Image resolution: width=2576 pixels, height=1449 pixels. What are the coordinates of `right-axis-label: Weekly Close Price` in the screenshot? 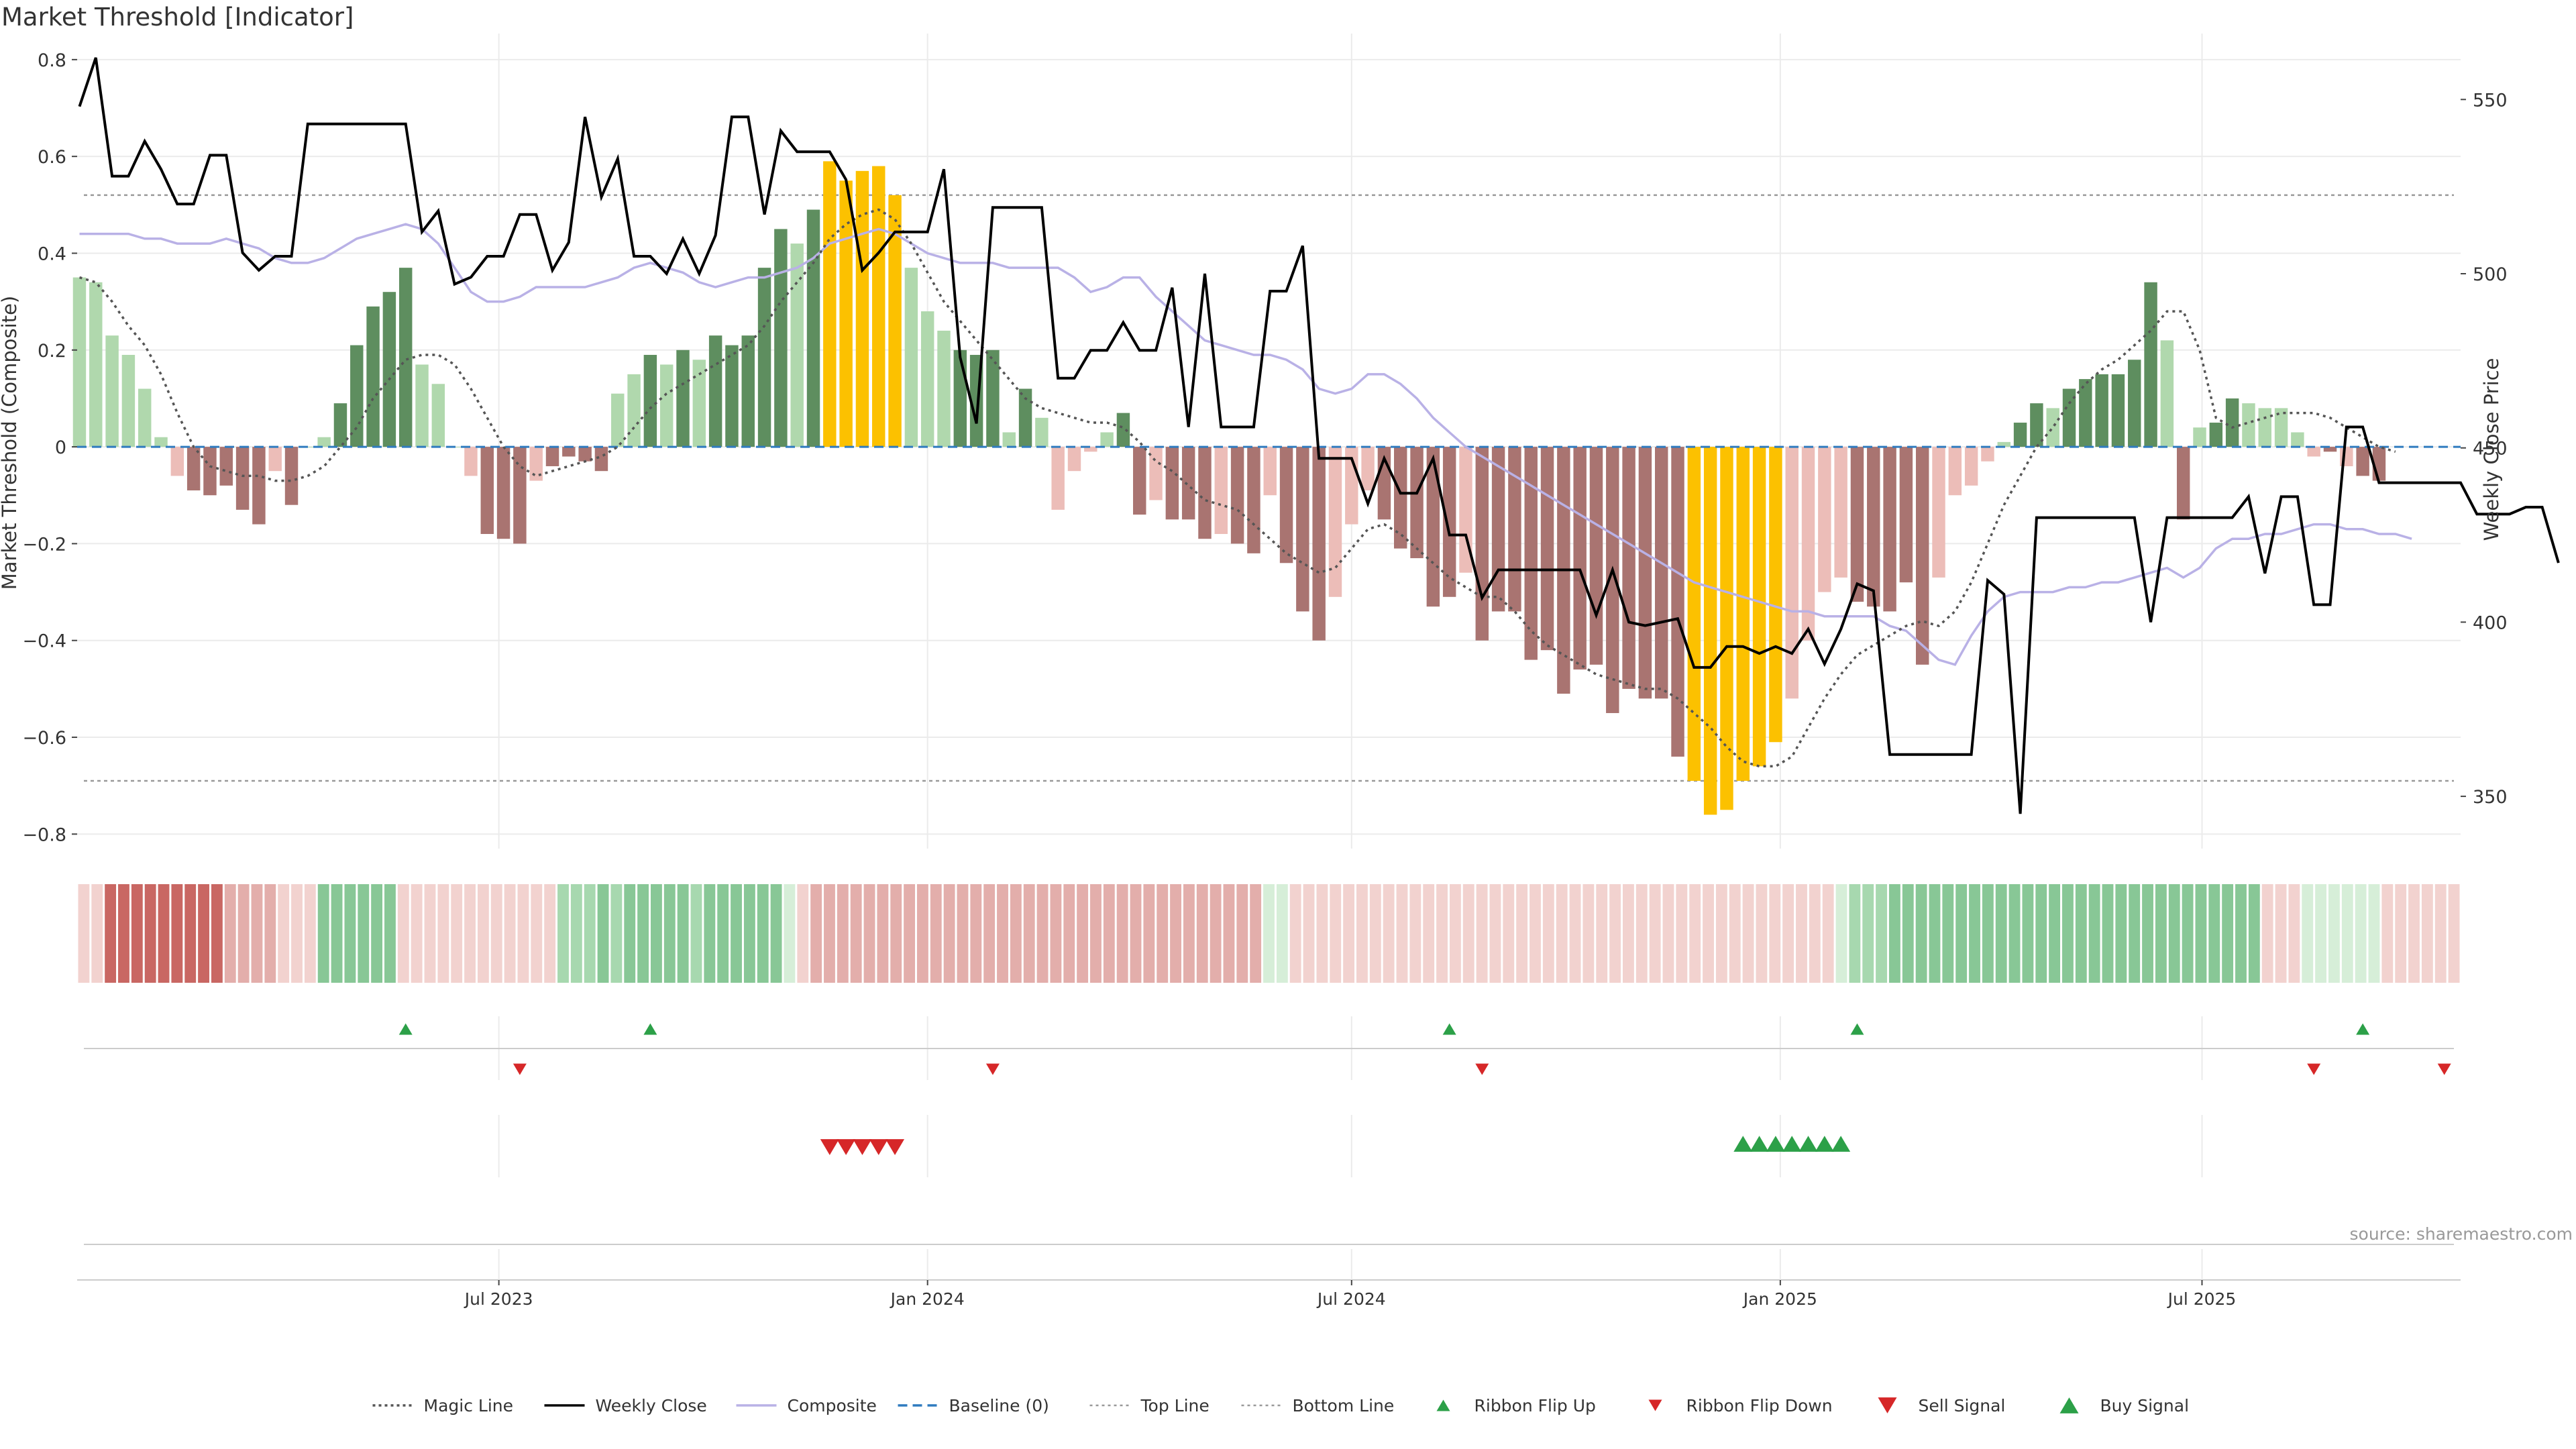 It's located at (2491, 449).